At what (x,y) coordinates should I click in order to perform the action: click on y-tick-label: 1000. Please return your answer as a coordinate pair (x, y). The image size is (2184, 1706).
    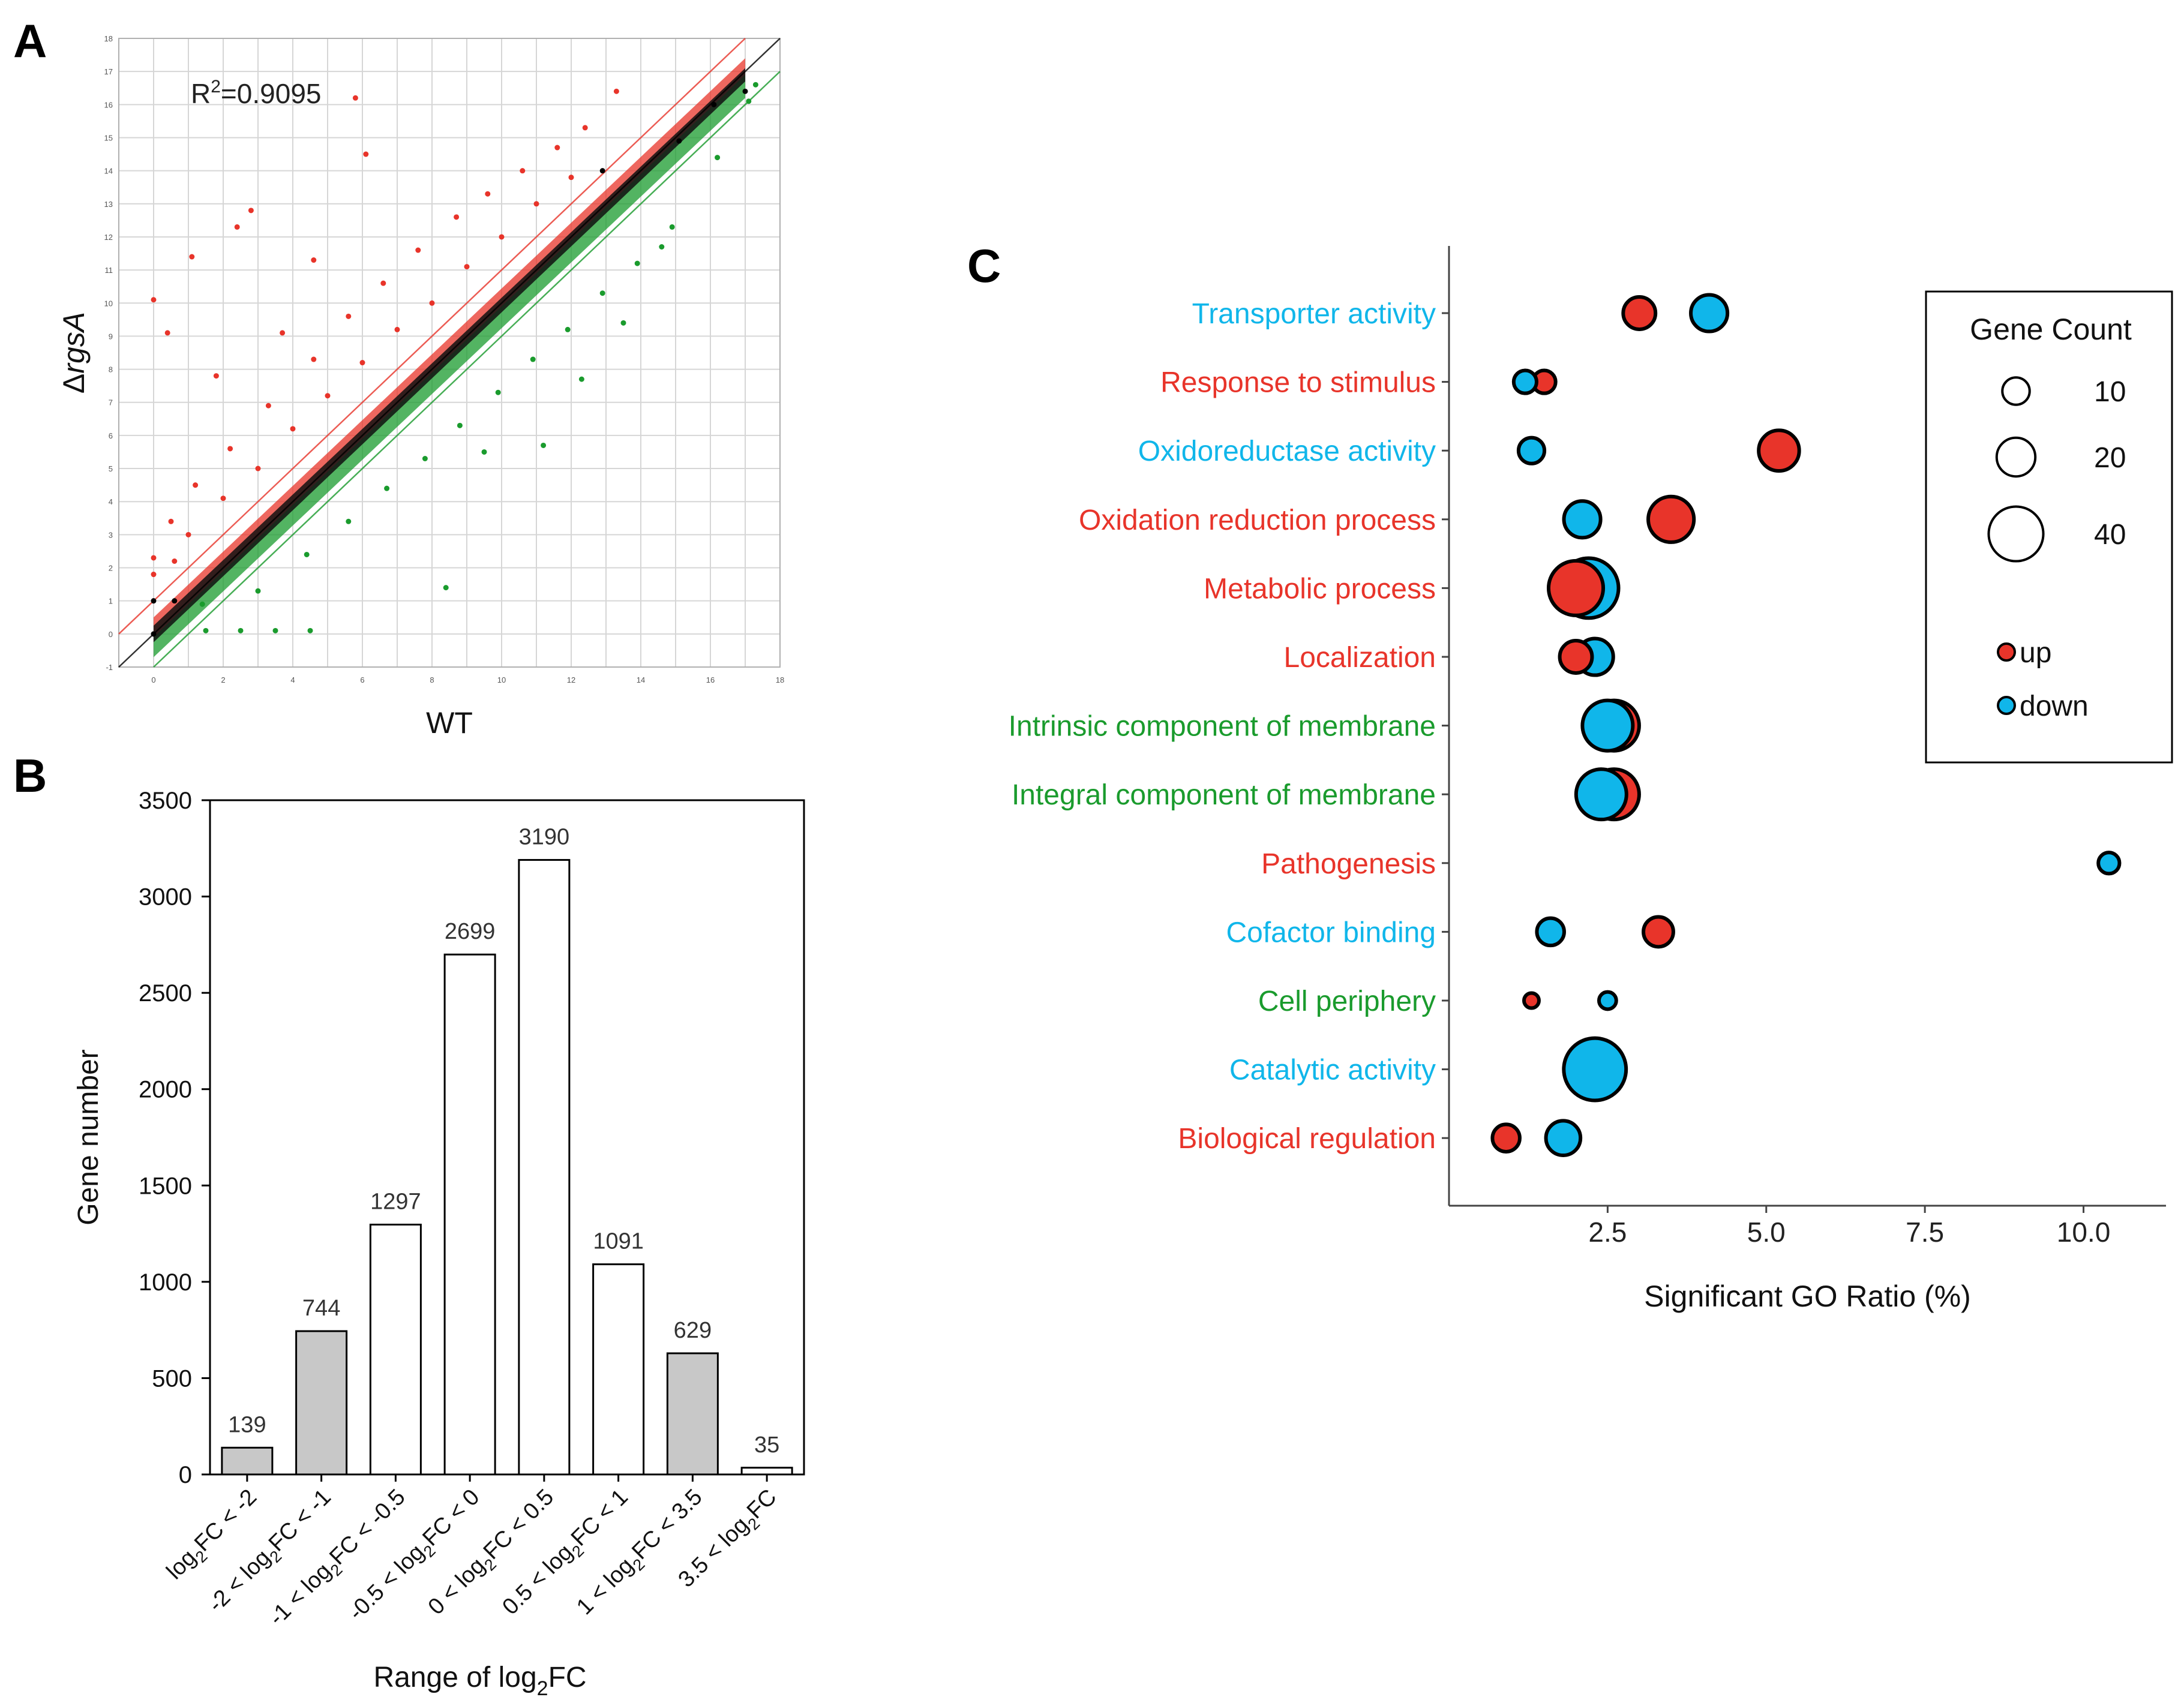
    Looking at the image, I should click on (166, 1282).